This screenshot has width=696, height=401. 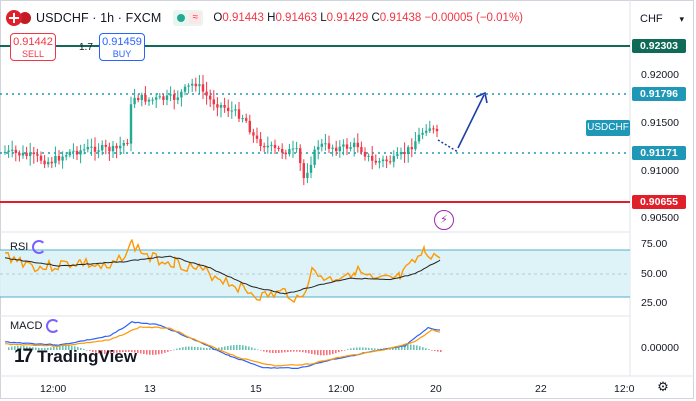 I want to click on settings-gear-icon: ⚙, so click(x=663, y=386).